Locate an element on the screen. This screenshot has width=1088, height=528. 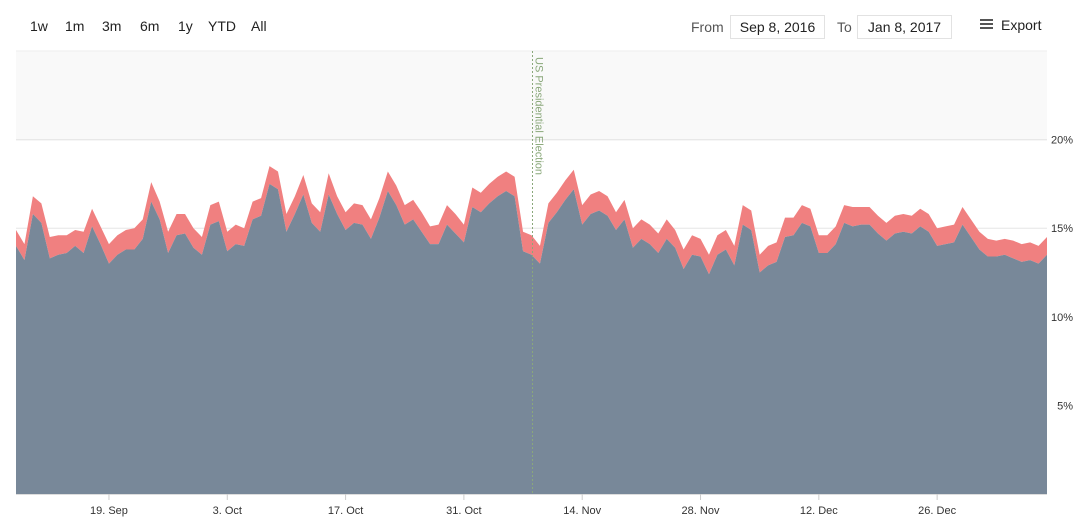
range-button-all: All is located at coordinates (259, 26).